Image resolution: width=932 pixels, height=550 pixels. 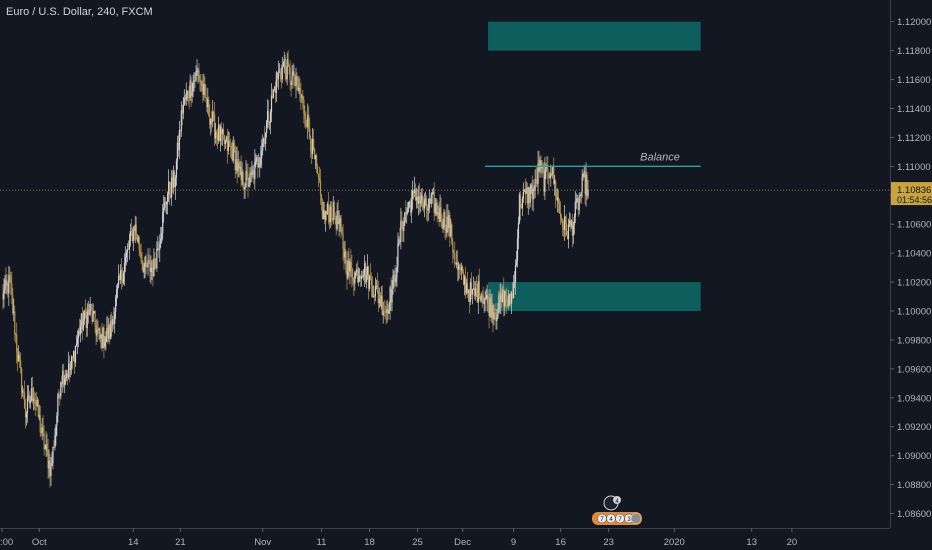 What do you see at coordinates (620, 520) in the screenshot?
I see `event-dot-label: 7` at bounding box center [620, 520].